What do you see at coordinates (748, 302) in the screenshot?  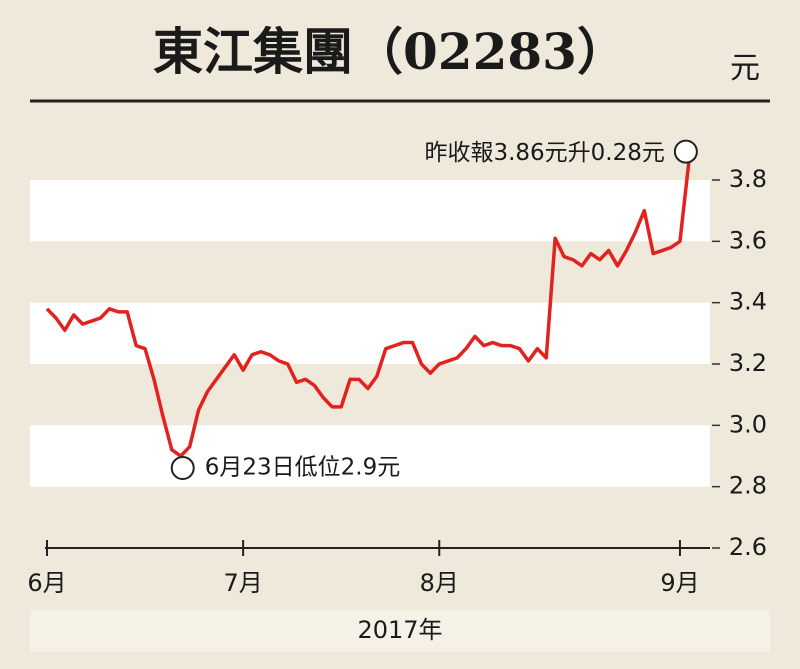 I see `y-tick-label: 3.4` at bounding box center [748, 302].